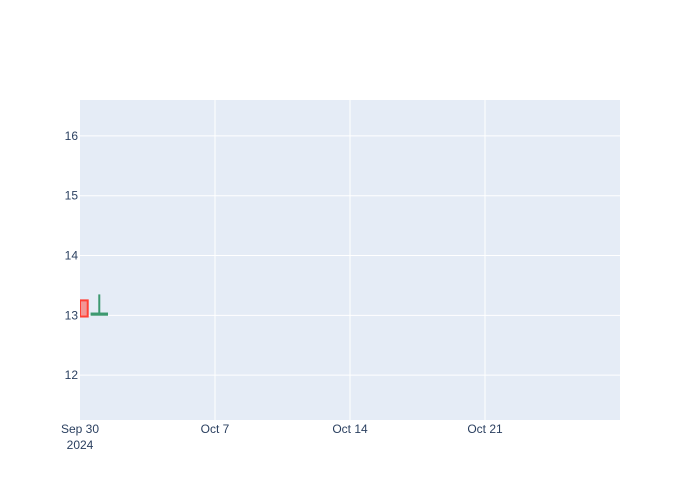 This screenshot has width=700, height=500. Describe the element at coordinates (350, 429) in the screenshot. I see `x-tick-label: Oct 14` at that location.